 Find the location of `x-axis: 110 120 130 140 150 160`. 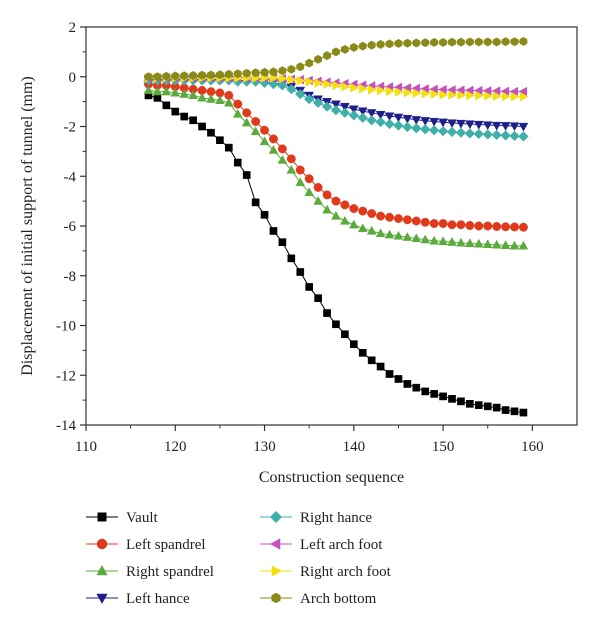

x-axis: 110 120 130 140 150 160 is located at coordinates (309, 440).